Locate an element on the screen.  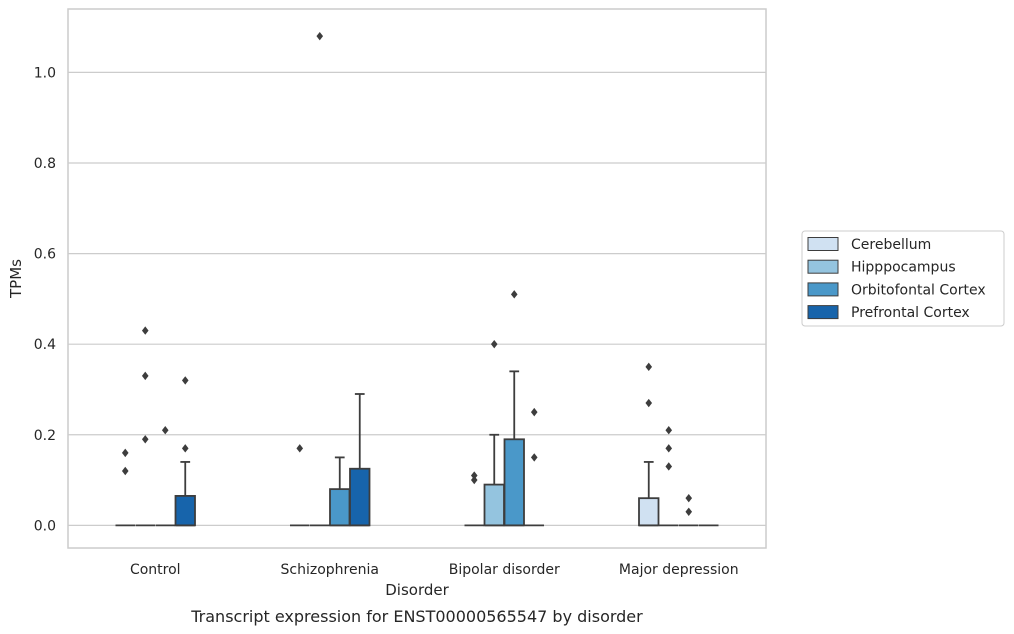
legend-item: Orbitofontal Cortex is located at coordinates (896, 290).